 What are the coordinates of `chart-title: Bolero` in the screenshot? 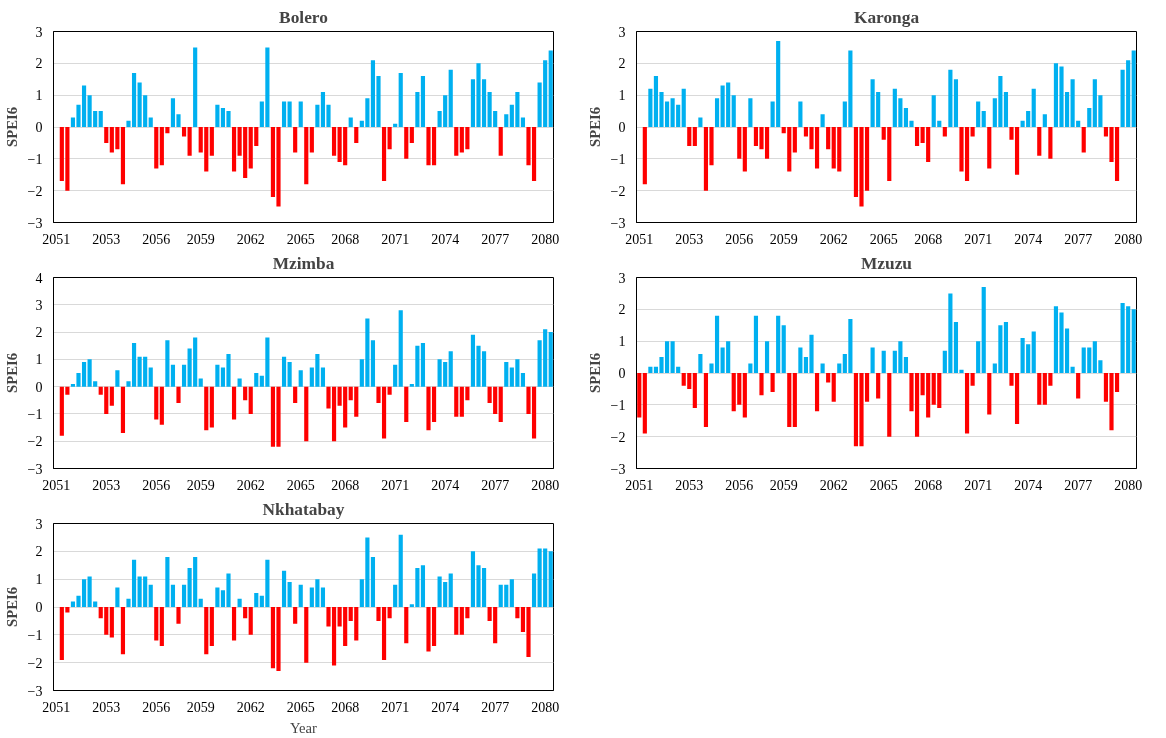 It's located at (303, 17).